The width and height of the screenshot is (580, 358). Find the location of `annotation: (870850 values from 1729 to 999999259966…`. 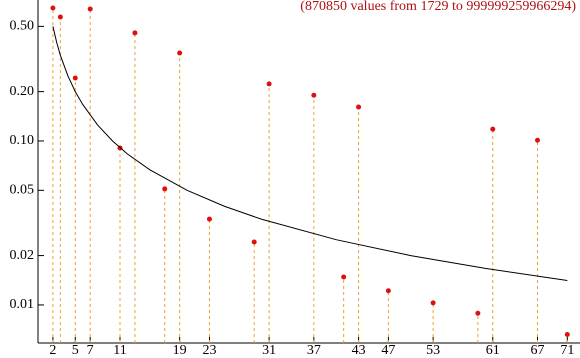

annotation: (870850 values from 1729 to 999999259966… is located at coordinates (438, 7).